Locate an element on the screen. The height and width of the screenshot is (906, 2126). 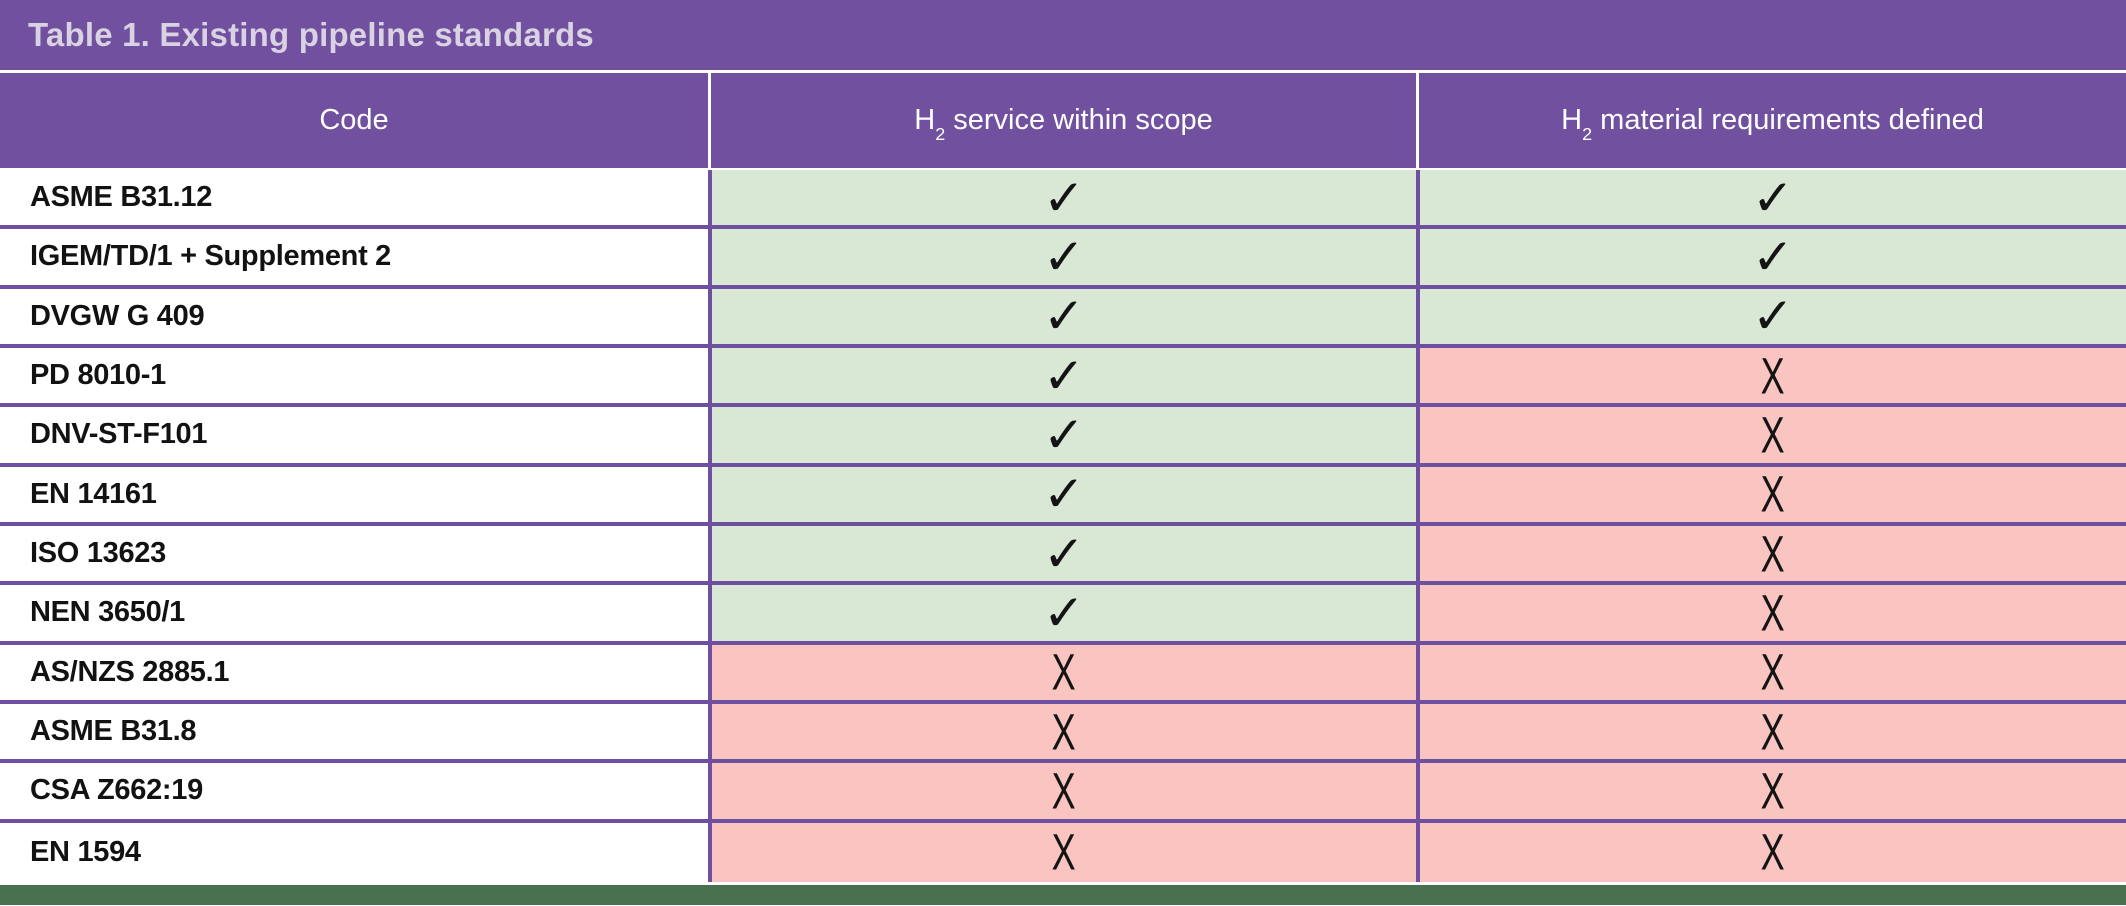
column-header-h2-service: H2 service within scope is located at coordinates (1062, 120).